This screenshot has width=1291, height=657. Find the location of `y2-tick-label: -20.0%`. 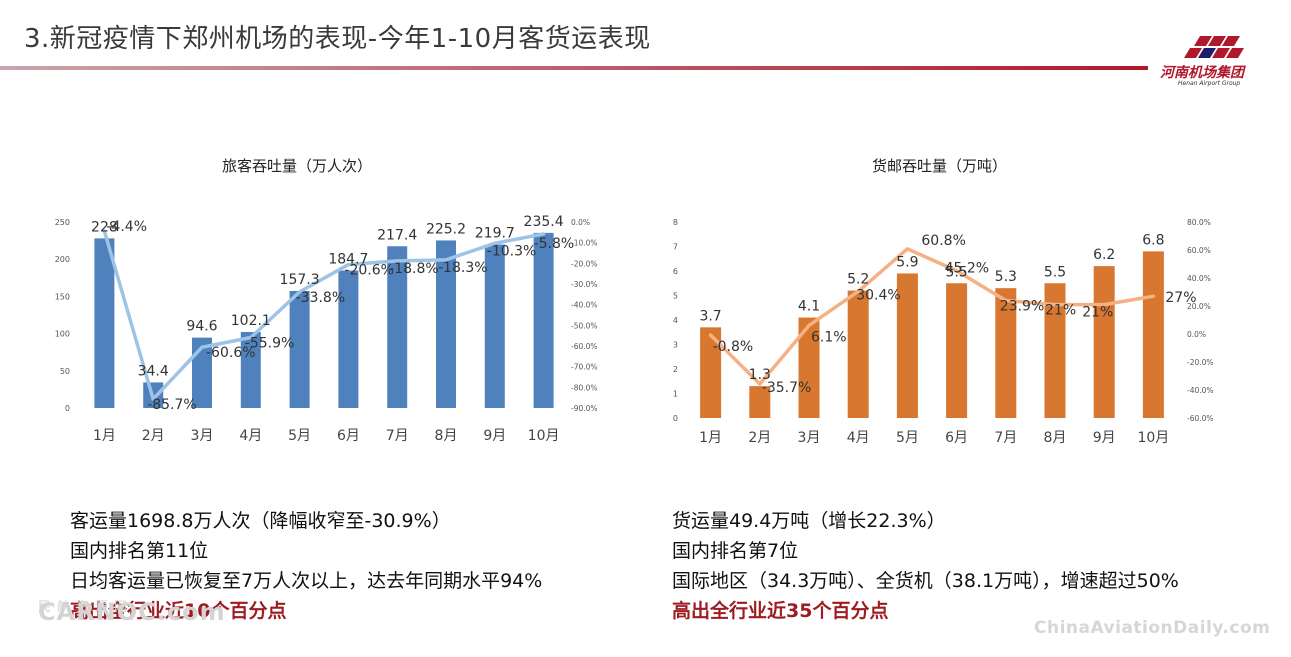

y2-tick-label: -20.0% is located at coordinates (1200, 362).